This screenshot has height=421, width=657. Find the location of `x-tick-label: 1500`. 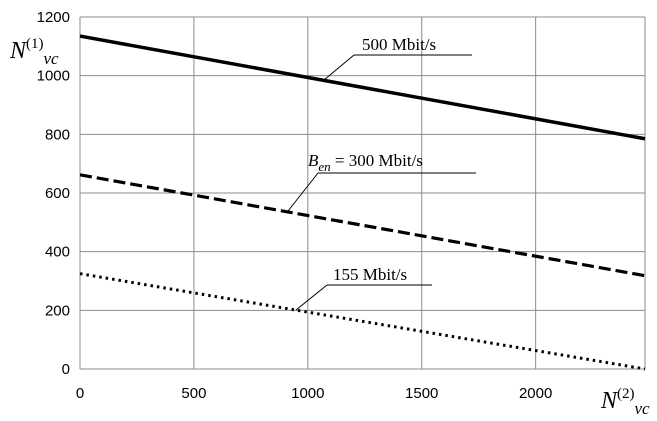

x-tick-label: 1500 is located at coordinates (421, 393).